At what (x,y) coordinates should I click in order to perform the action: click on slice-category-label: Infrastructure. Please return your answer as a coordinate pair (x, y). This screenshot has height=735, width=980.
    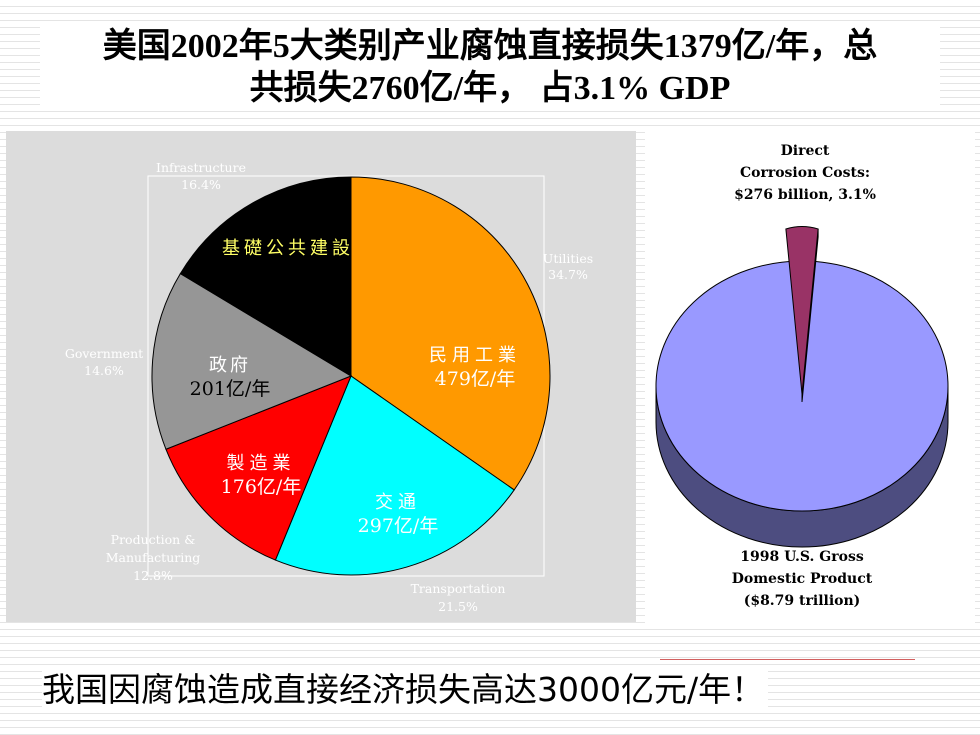
    Looking at the image, I should click on (201, 167).